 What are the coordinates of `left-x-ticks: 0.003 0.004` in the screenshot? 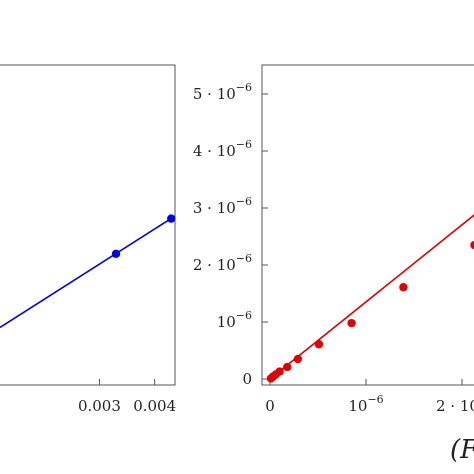 It's located at (127, 397).